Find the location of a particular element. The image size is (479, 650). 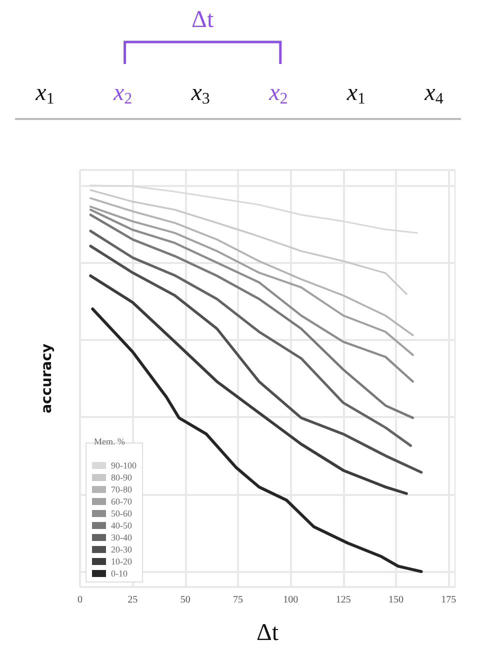

text: Δt is located at coordinates (203, 20).